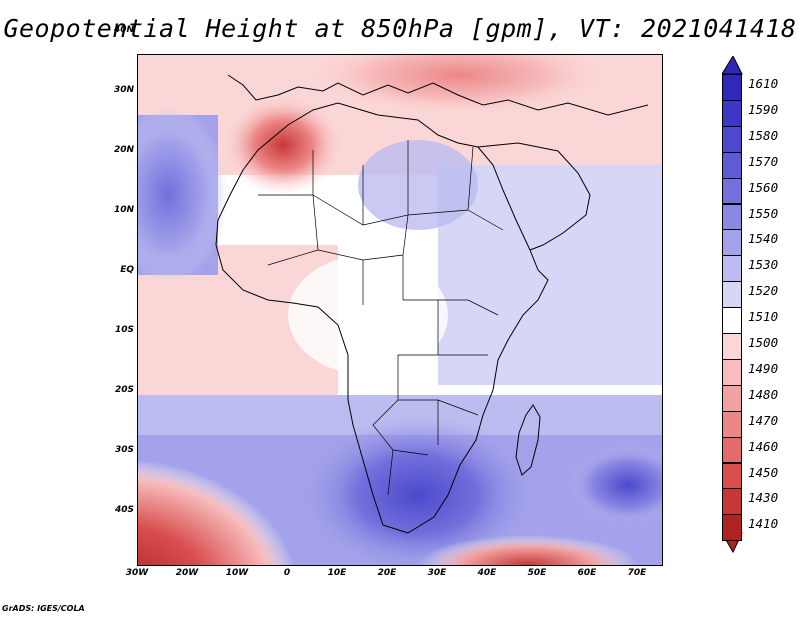  What do you see at coordinates (763, 291) in the screenshot?
I see `colorbar-label: 1520` at bounding box center [763, 291].